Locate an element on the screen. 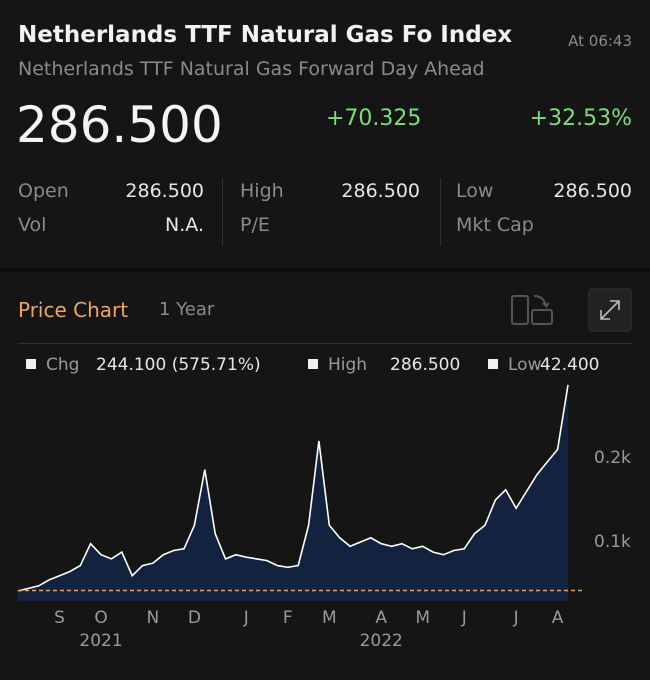  chart-panel-title: Price Chart is located at coordinates (73, 310).